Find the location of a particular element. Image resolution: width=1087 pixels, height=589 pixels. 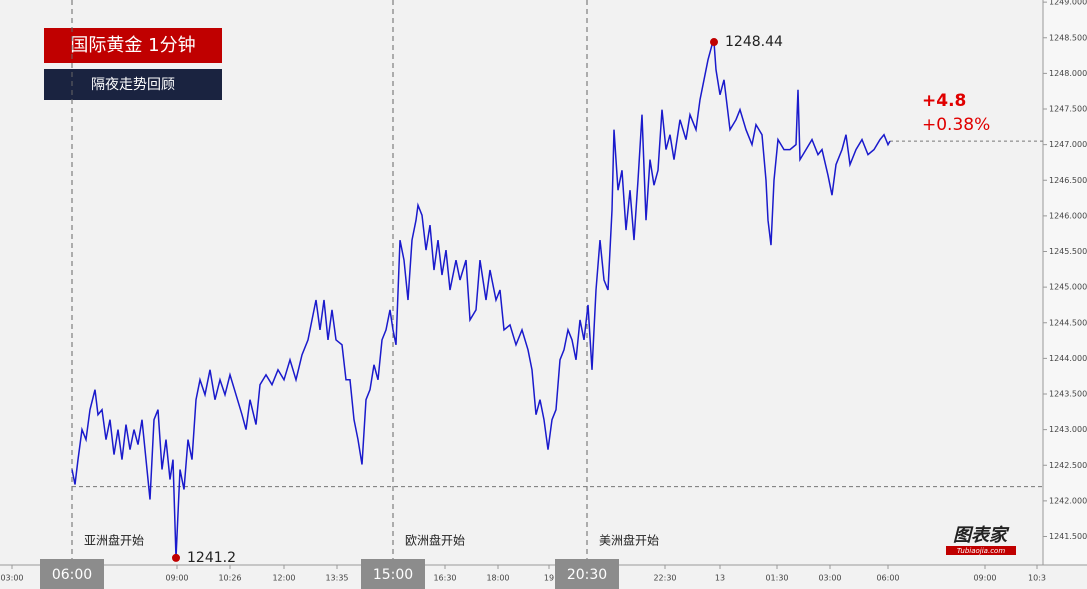

y-tick-label: 1248.000 is located at coordinates (1068, 73).